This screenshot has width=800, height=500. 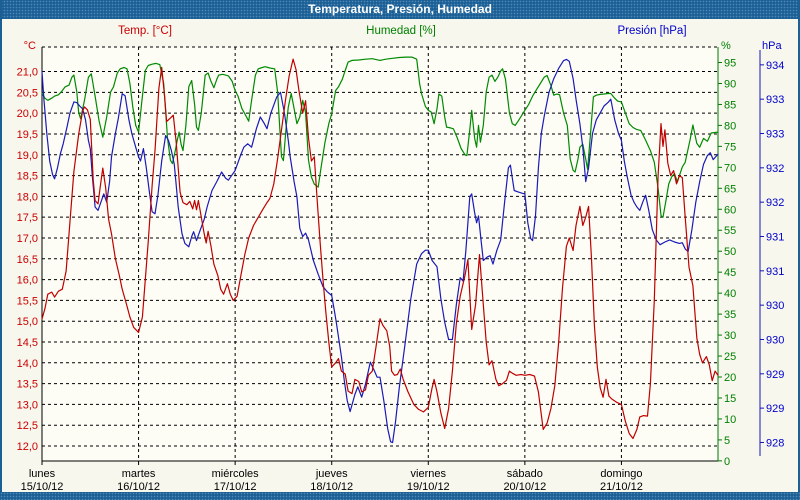 I want to click on humidity-tick-label: 90, so click(x=730, y=84).